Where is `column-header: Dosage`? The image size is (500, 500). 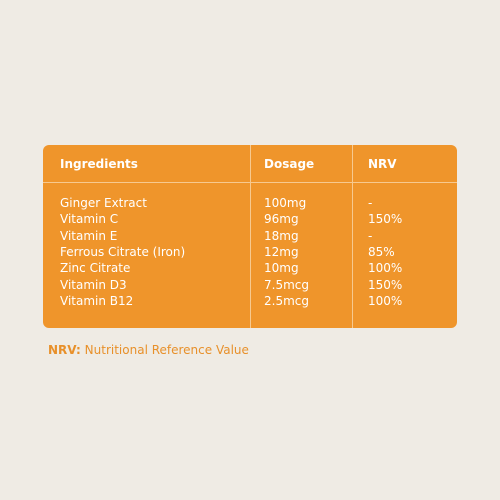 column-header: Dosage is located at coordinates (289, 164).